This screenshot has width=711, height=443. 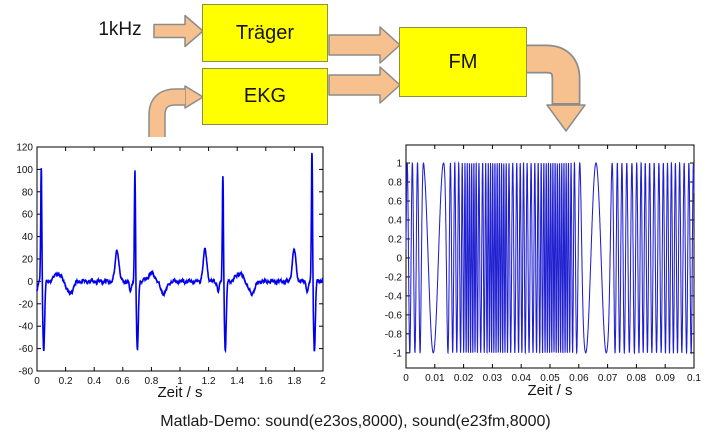 I want to click on y-tick-label: 0.6, so click(x=395, y=201).